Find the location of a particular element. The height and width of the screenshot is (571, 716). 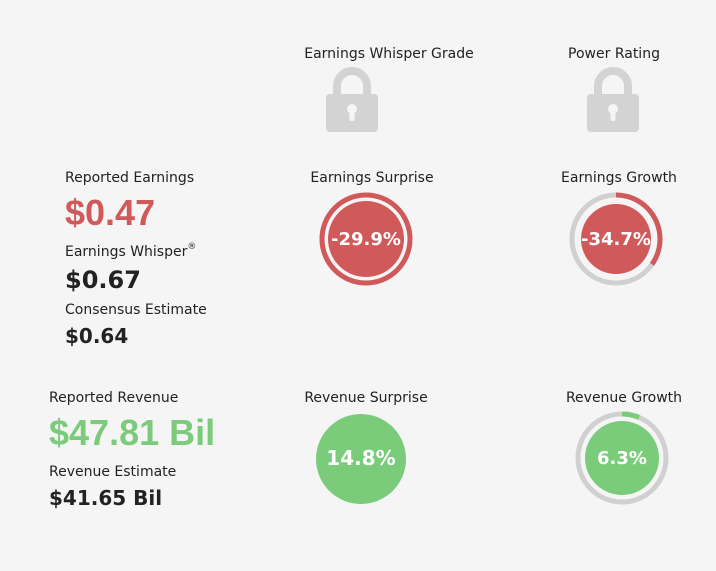

whisper-grade-label: Earnings Whisper Grade is located at coordinates (389, 54).